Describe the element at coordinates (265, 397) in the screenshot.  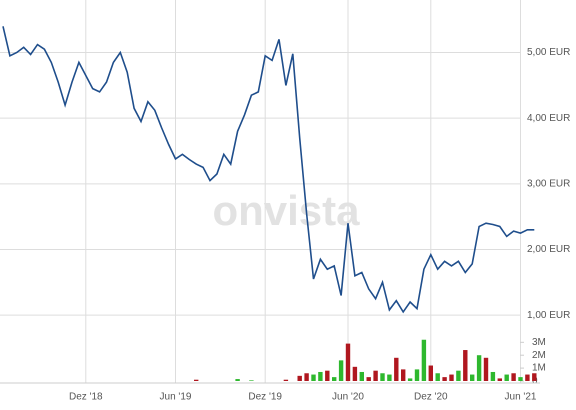
I see `x-tick-label: Dez '19` at that location.